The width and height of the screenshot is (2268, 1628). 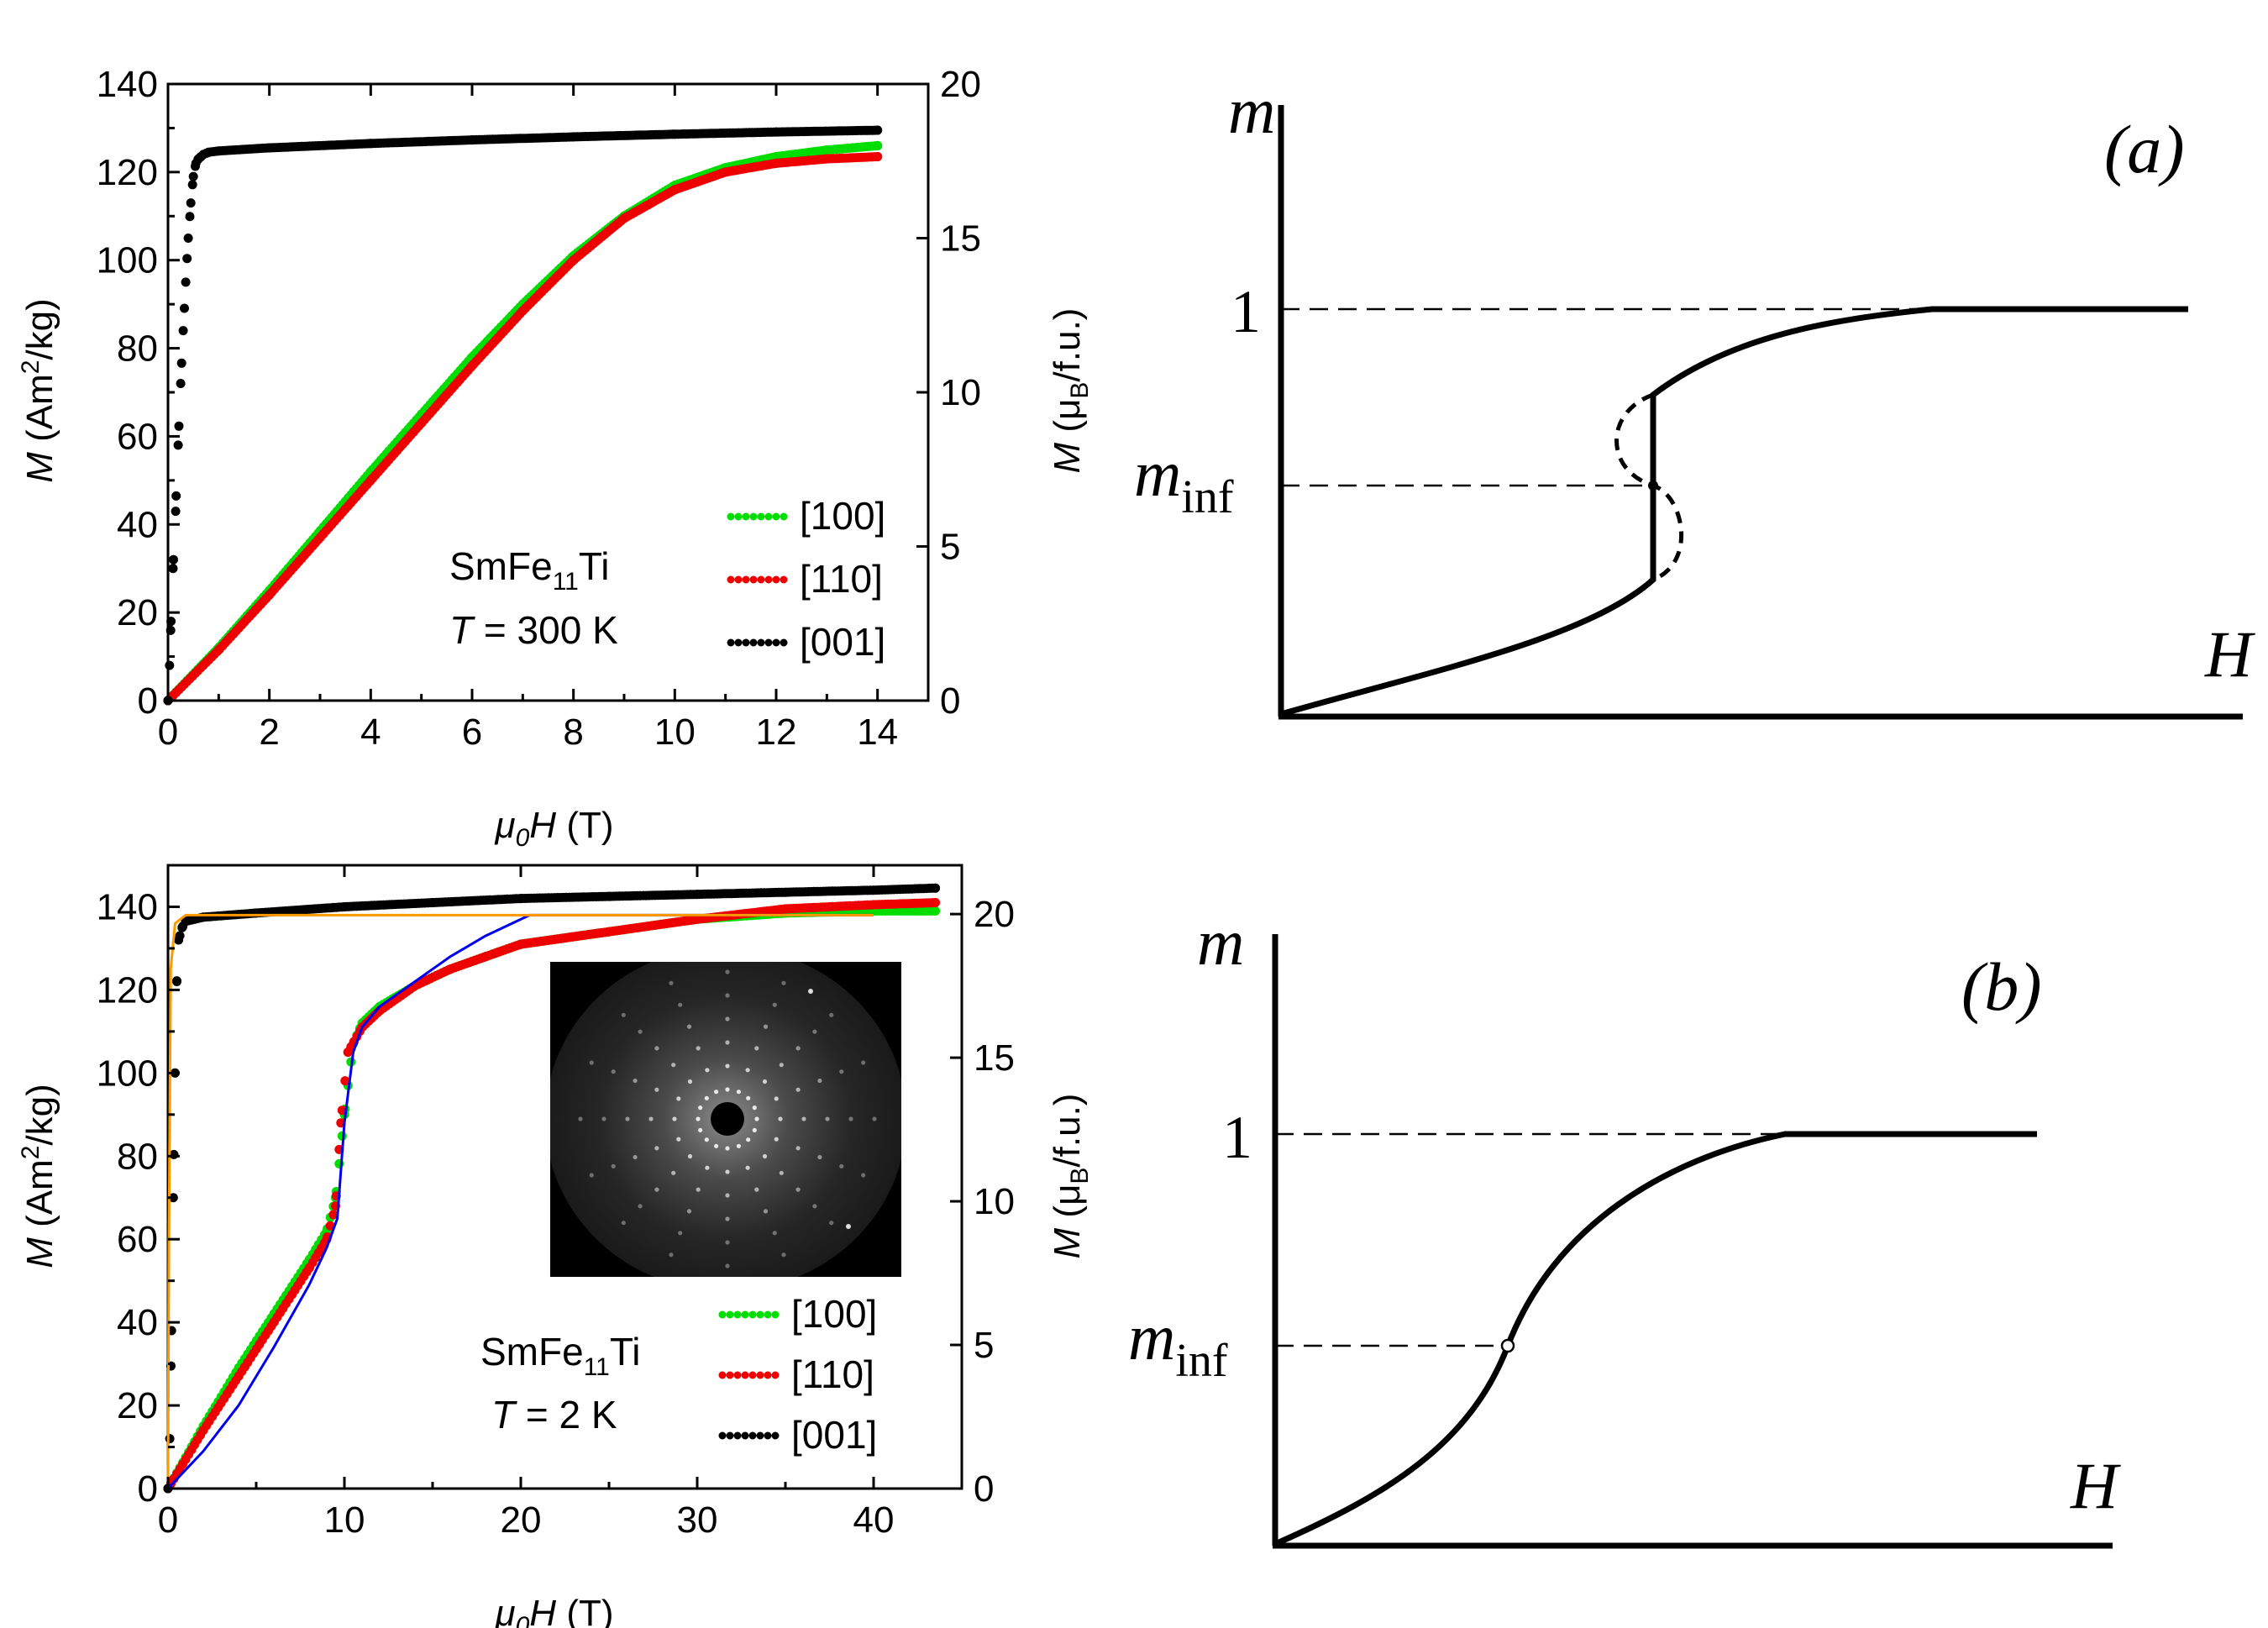 I want to click on beam-stop, so click(x=727, y=1119).